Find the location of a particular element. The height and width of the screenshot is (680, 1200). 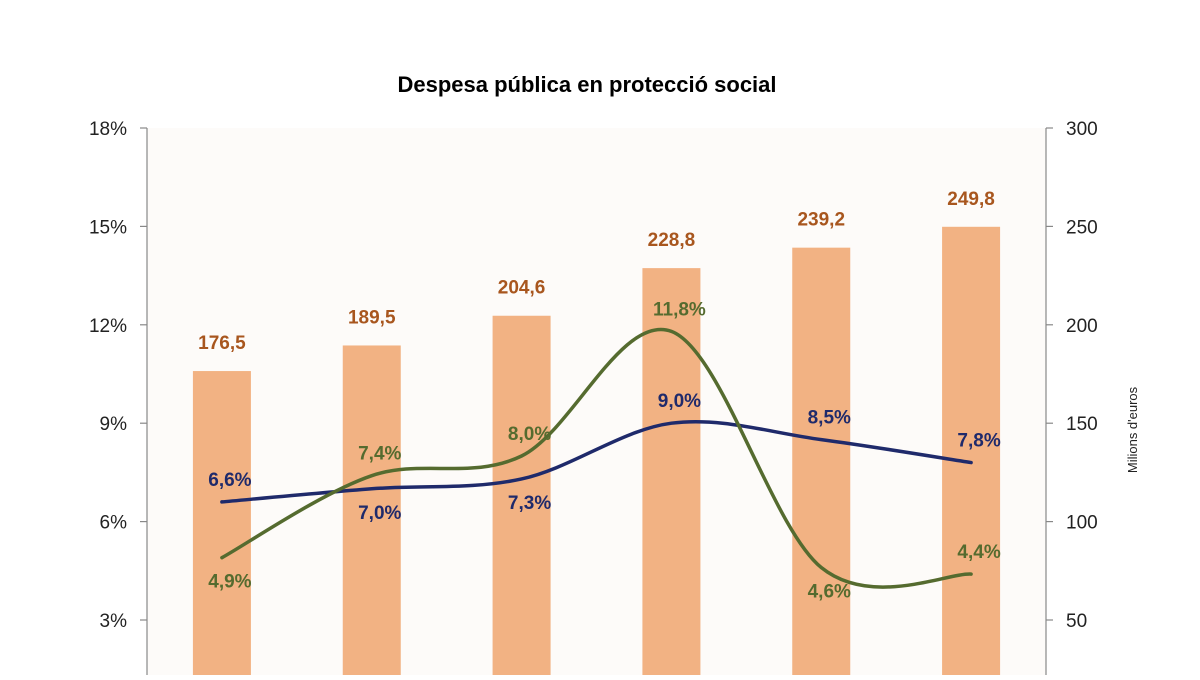

left-tick-label: 6% is located at coordinates (114, 523).